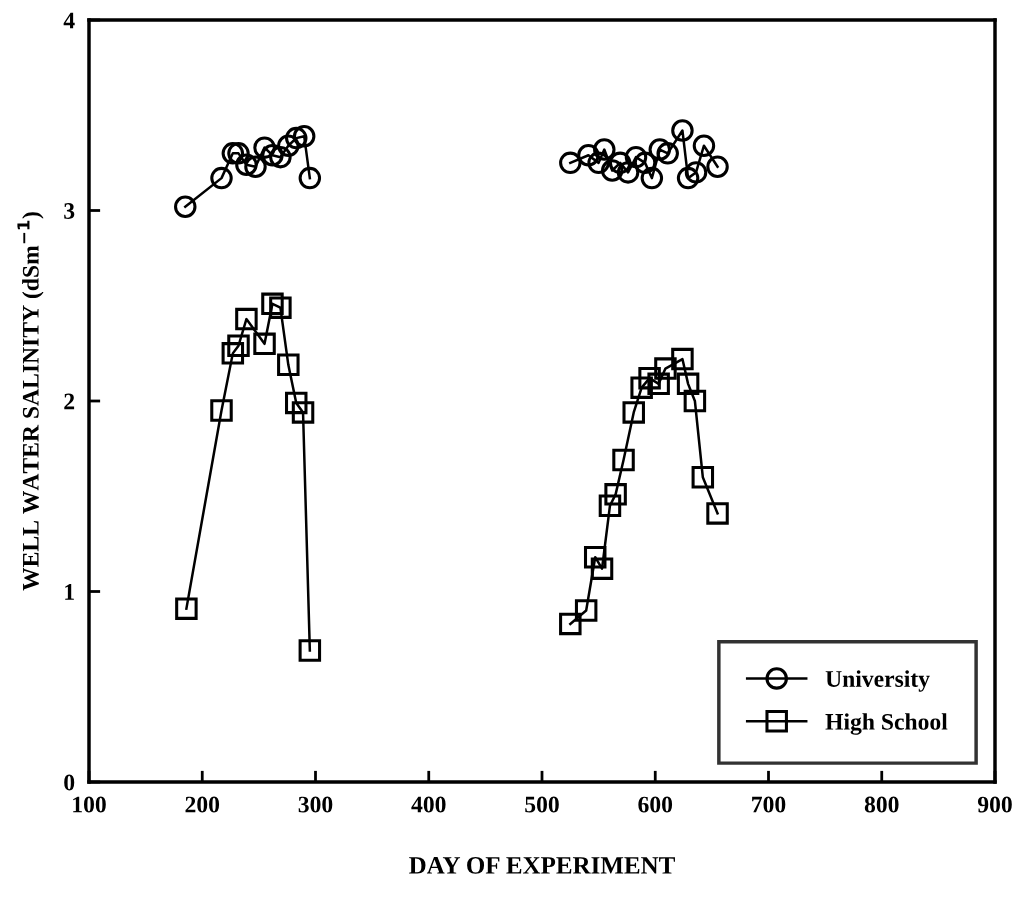 The image size is (1022, 897). What do you see at coordinates (542, 804) in the screenshot?
I see `x-tick-label: 500` at bounding box center [542, 804].